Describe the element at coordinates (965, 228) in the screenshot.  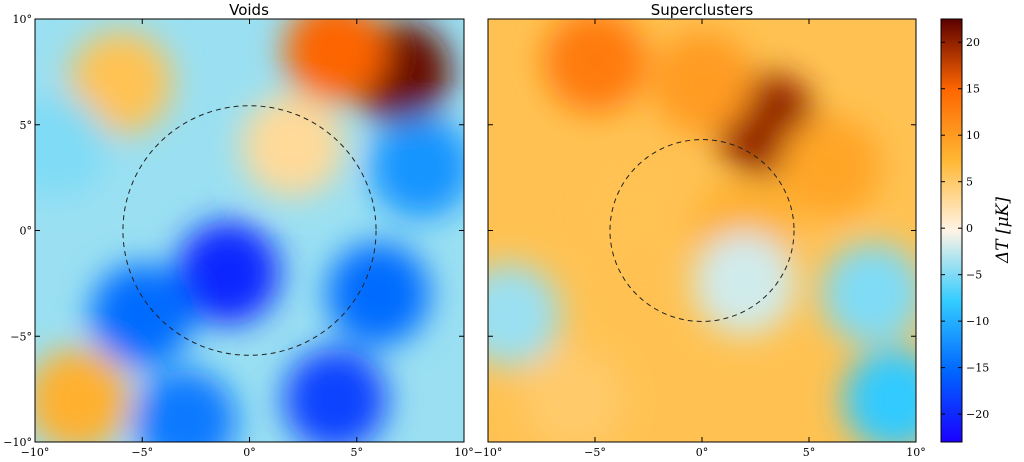
I see `colorbar-ticks: 20 15 10 5 0 −5 −10 −15 −20` at that location.